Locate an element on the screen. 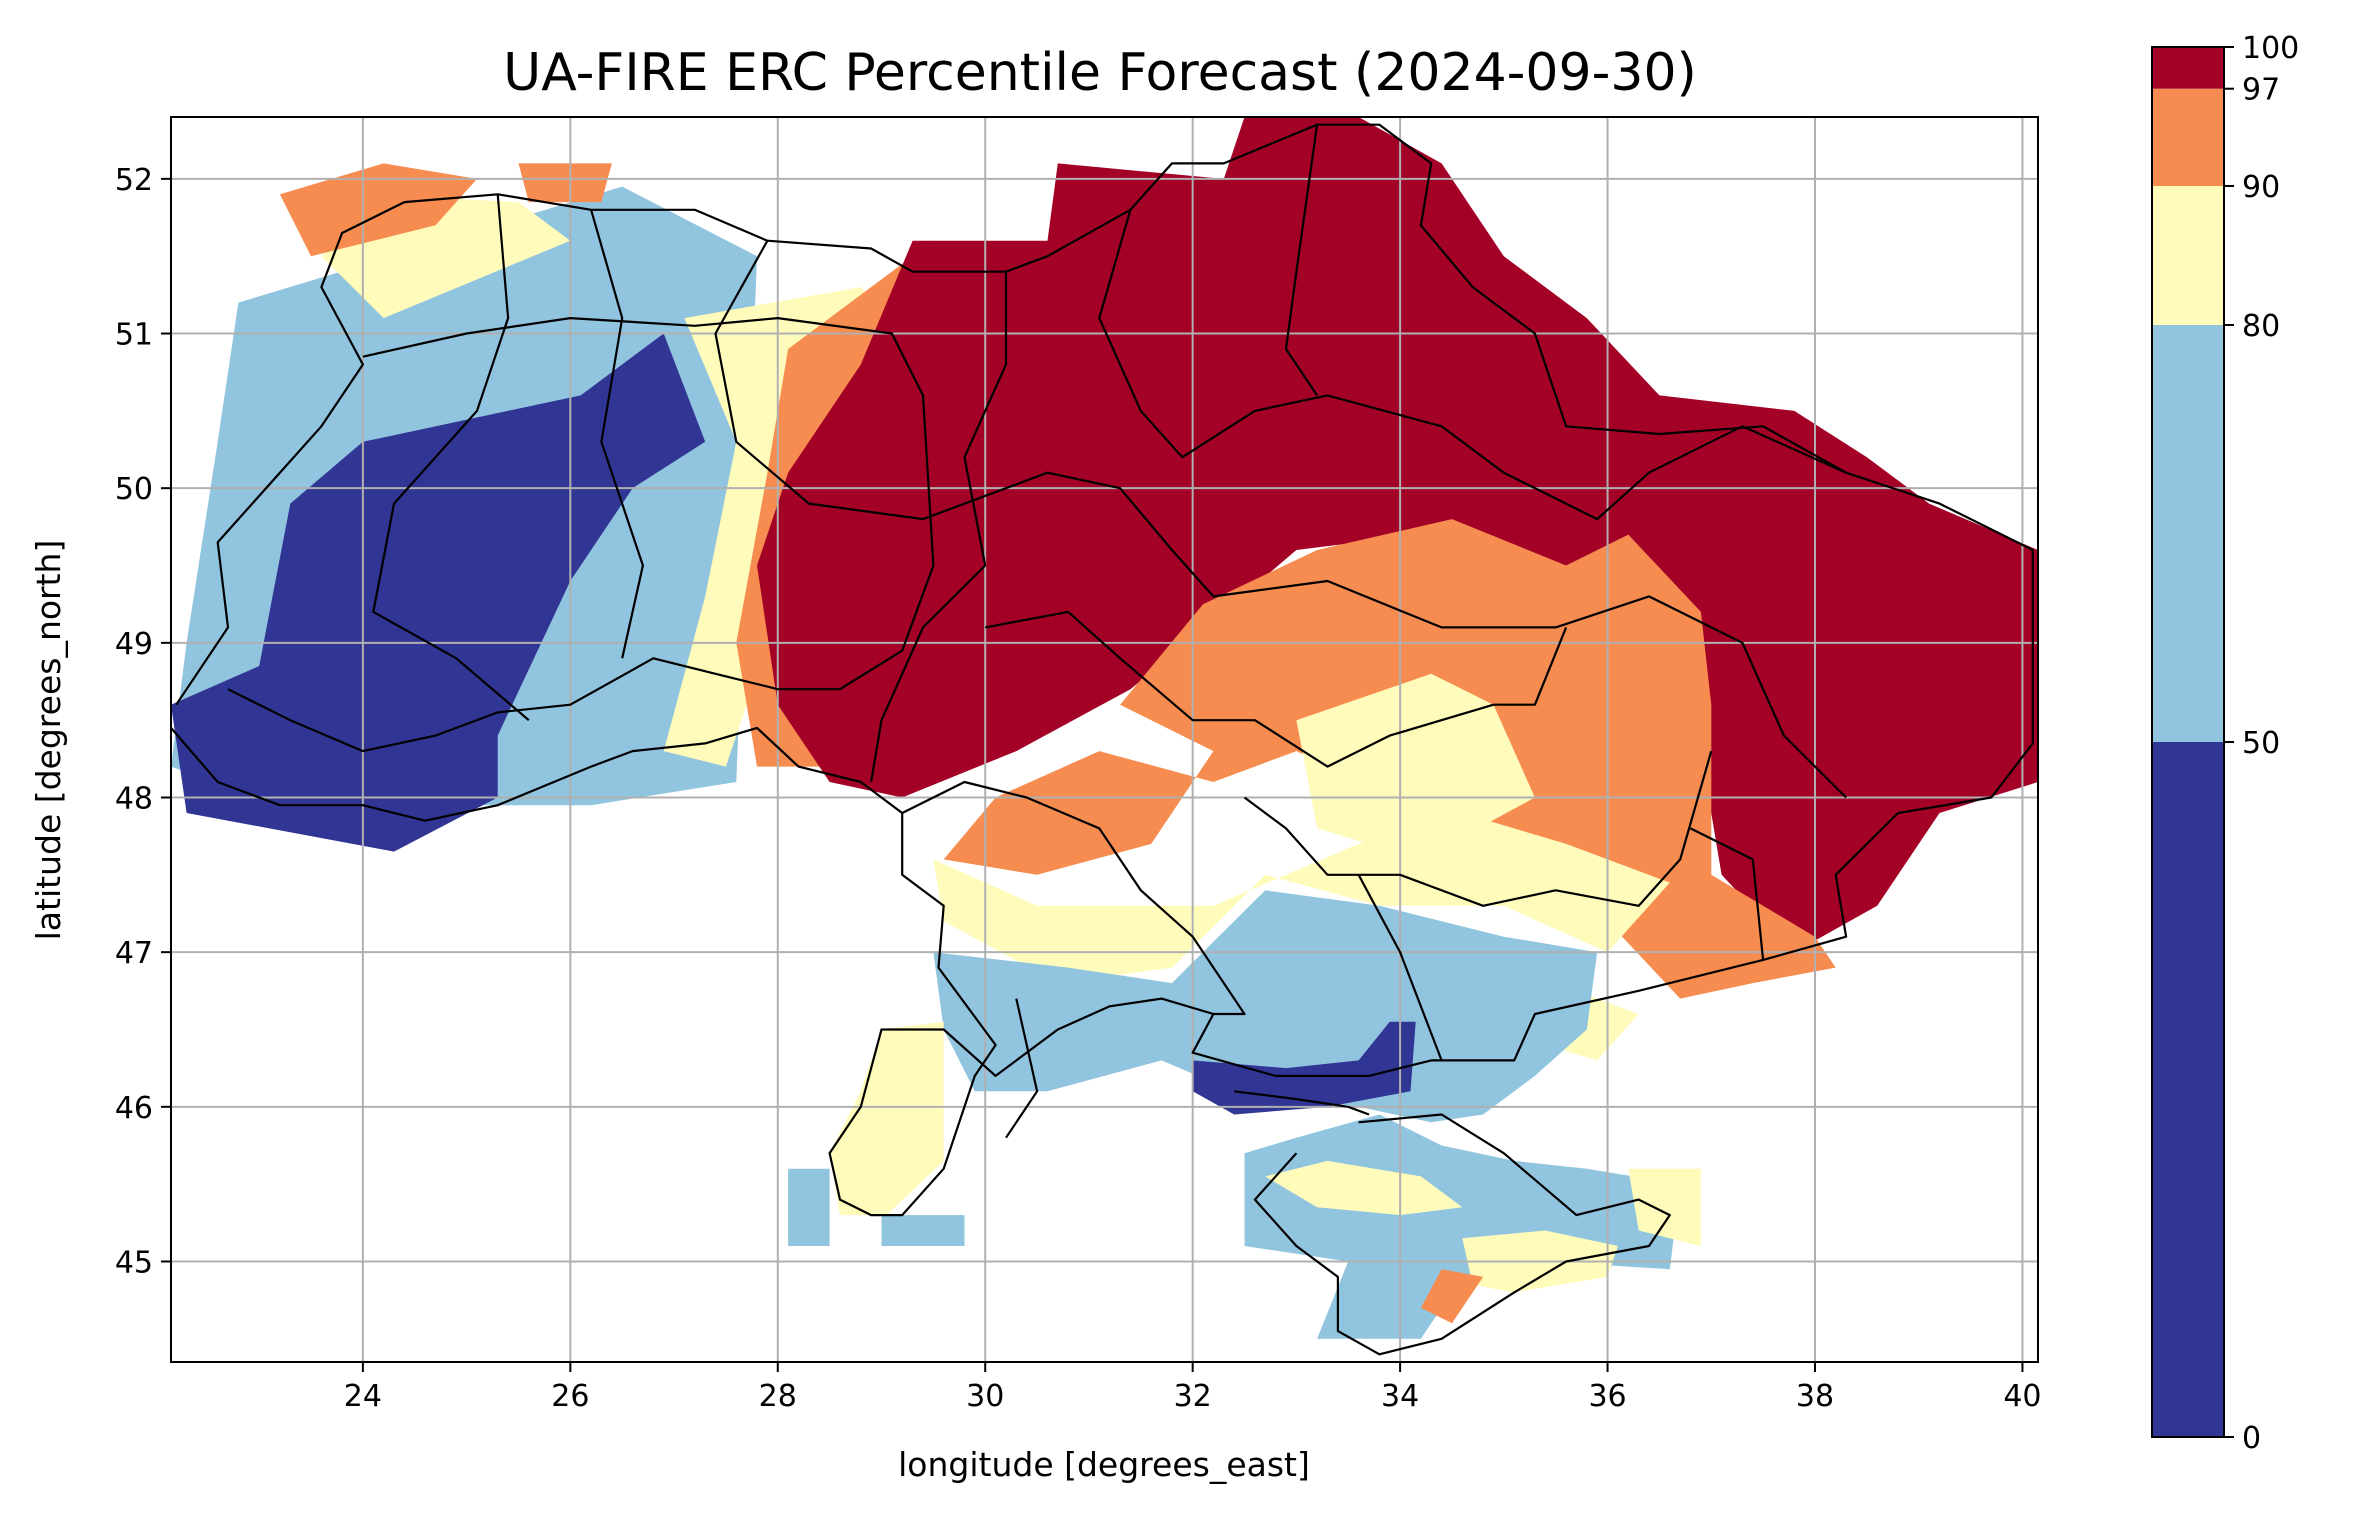 This screenshot has height=1517, width=2354. x-tick-label: 28 is located at coordinates (778, 1396).